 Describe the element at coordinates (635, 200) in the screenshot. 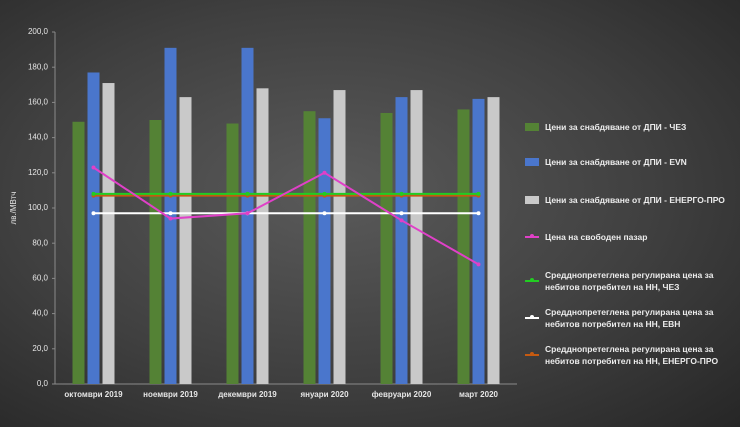

I see `legend-label: Цени за снабдяване от ДПИ - ЕНЕРГО-ПРО` at that location.